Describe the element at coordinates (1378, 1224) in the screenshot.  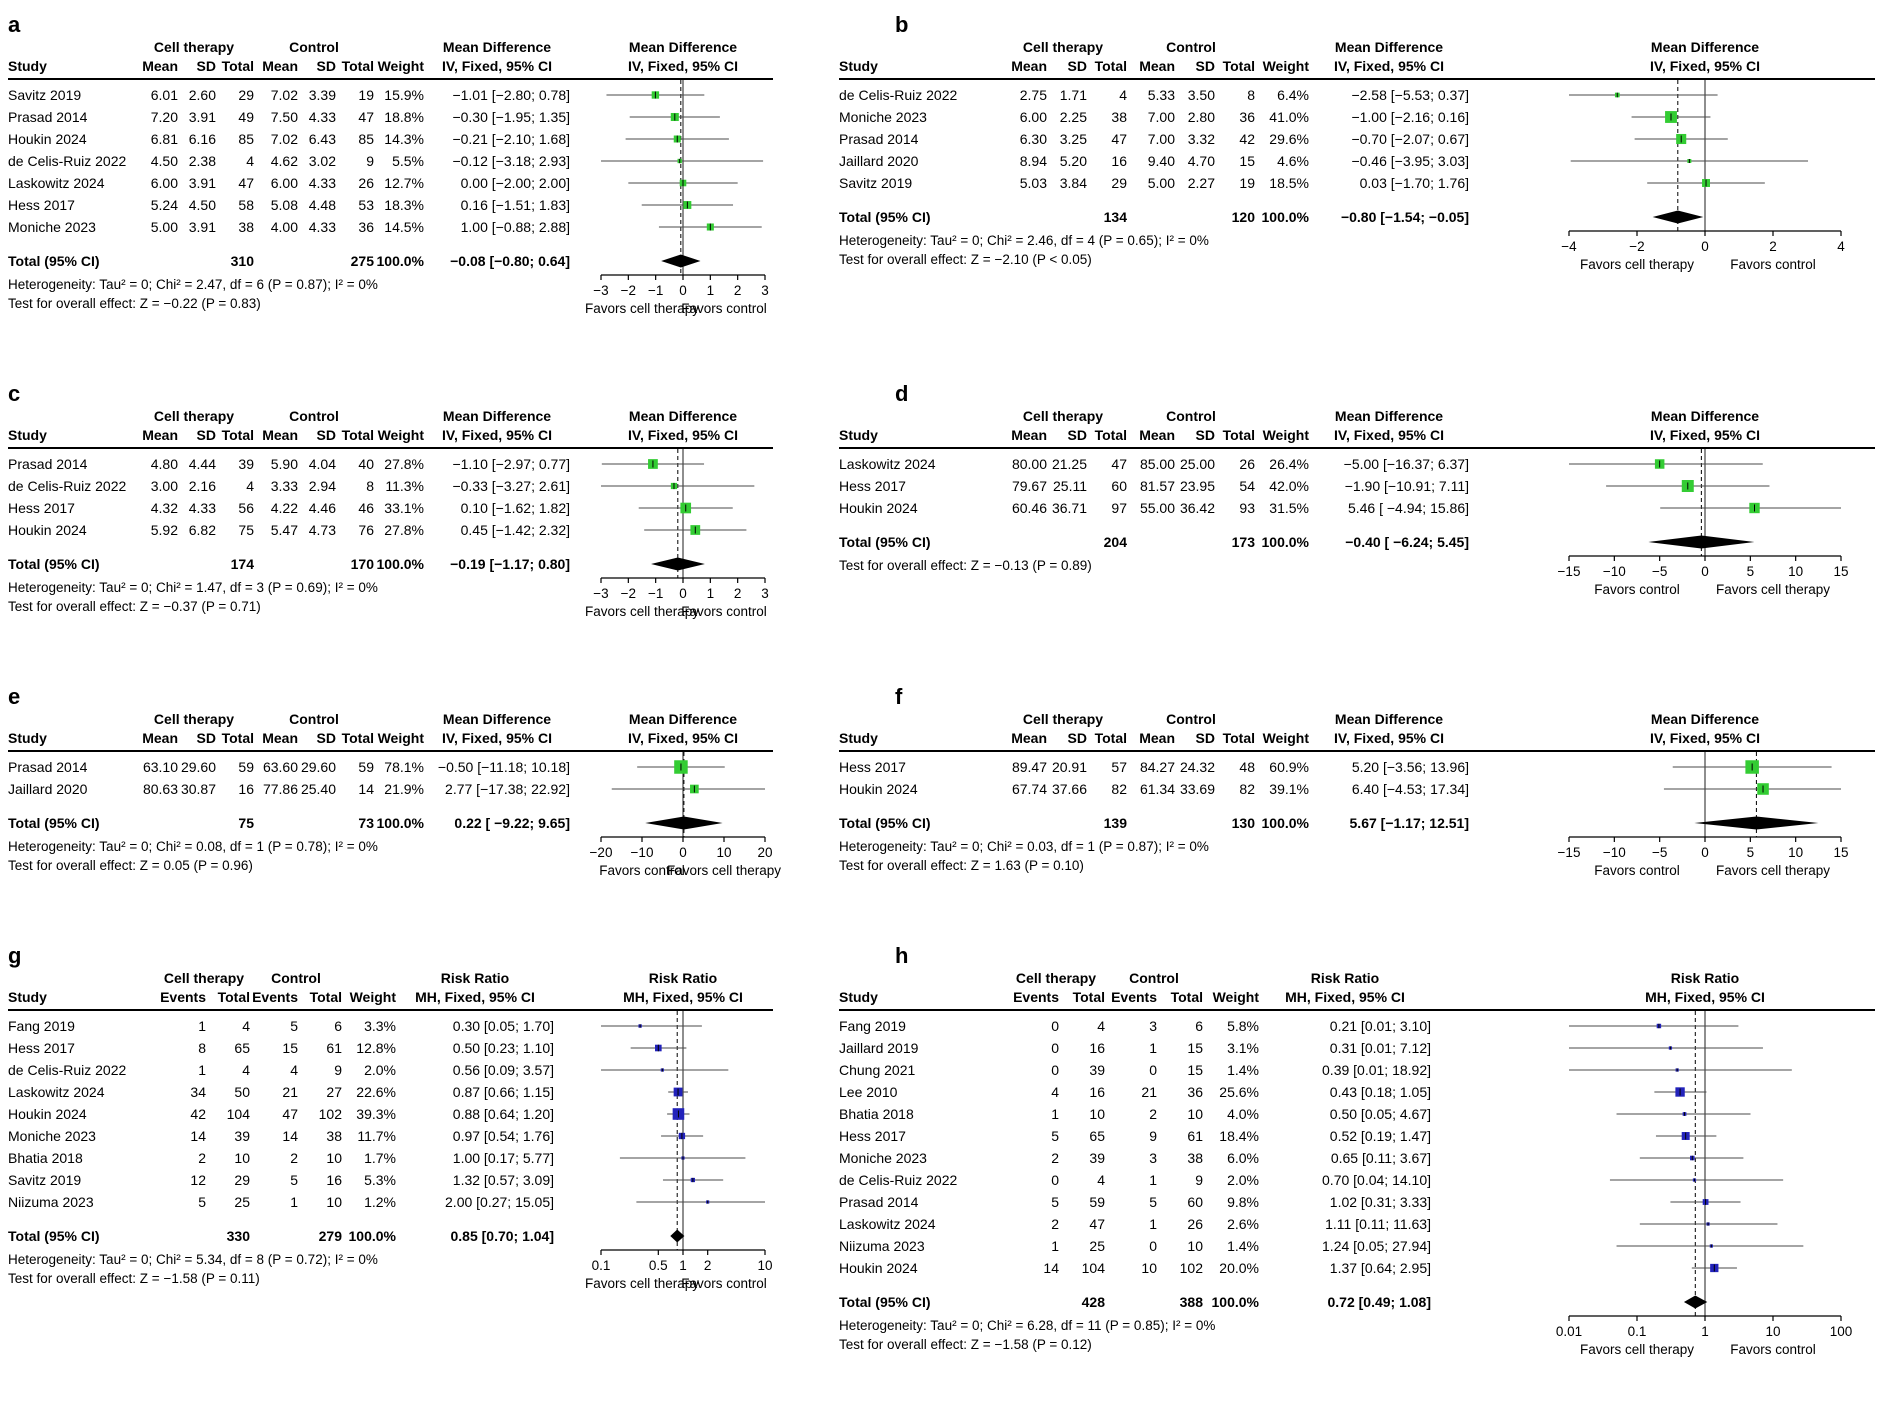
I see `ci-text: 1.11 [0.11; 11.63]` at that location.